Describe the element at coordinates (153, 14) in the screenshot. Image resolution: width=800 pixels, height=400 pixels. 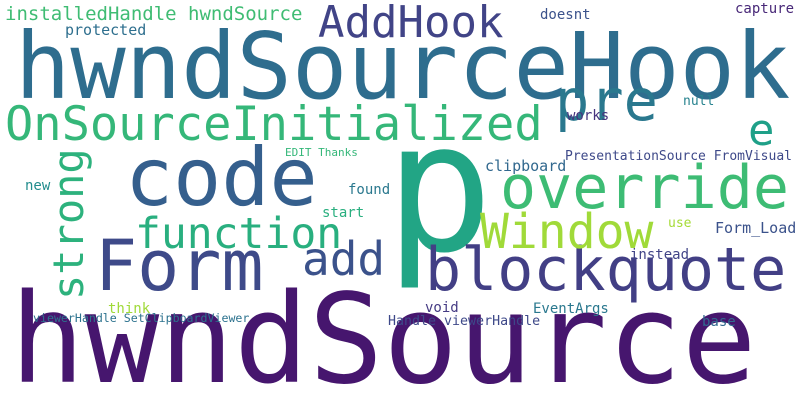
I see `word: installedHandle hwndSource` at that location.